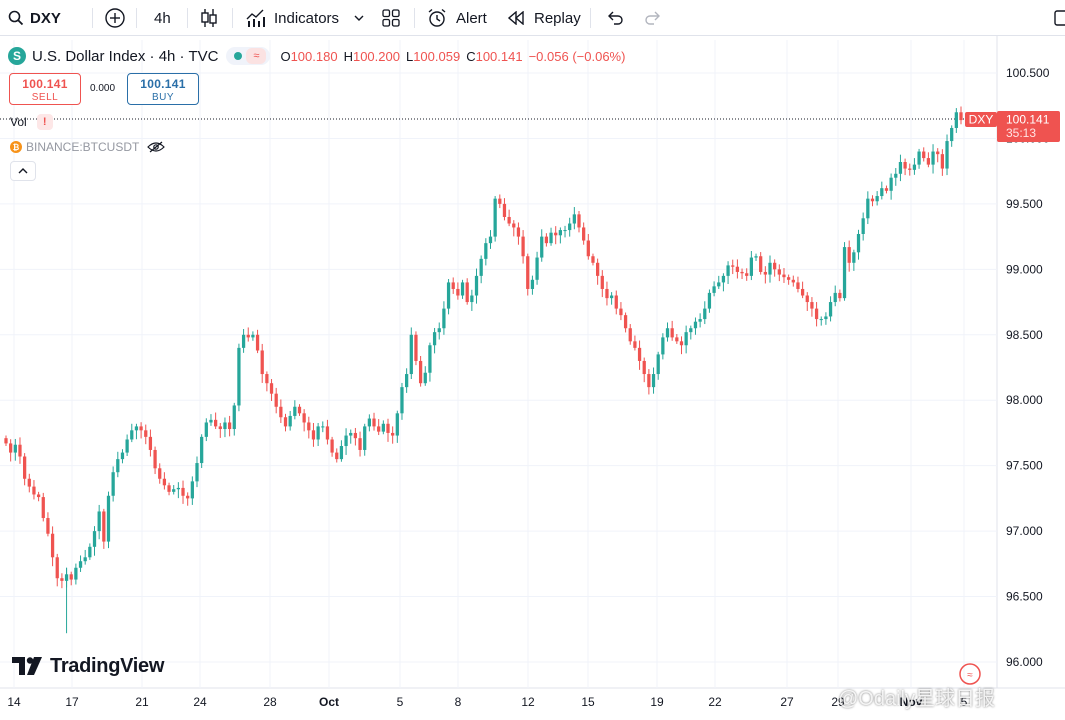 This screenshot has width=1065, height=720. Describe the element at coordinates (457, 18) in the screenshot. I see `alert-button: Alert` at that location.